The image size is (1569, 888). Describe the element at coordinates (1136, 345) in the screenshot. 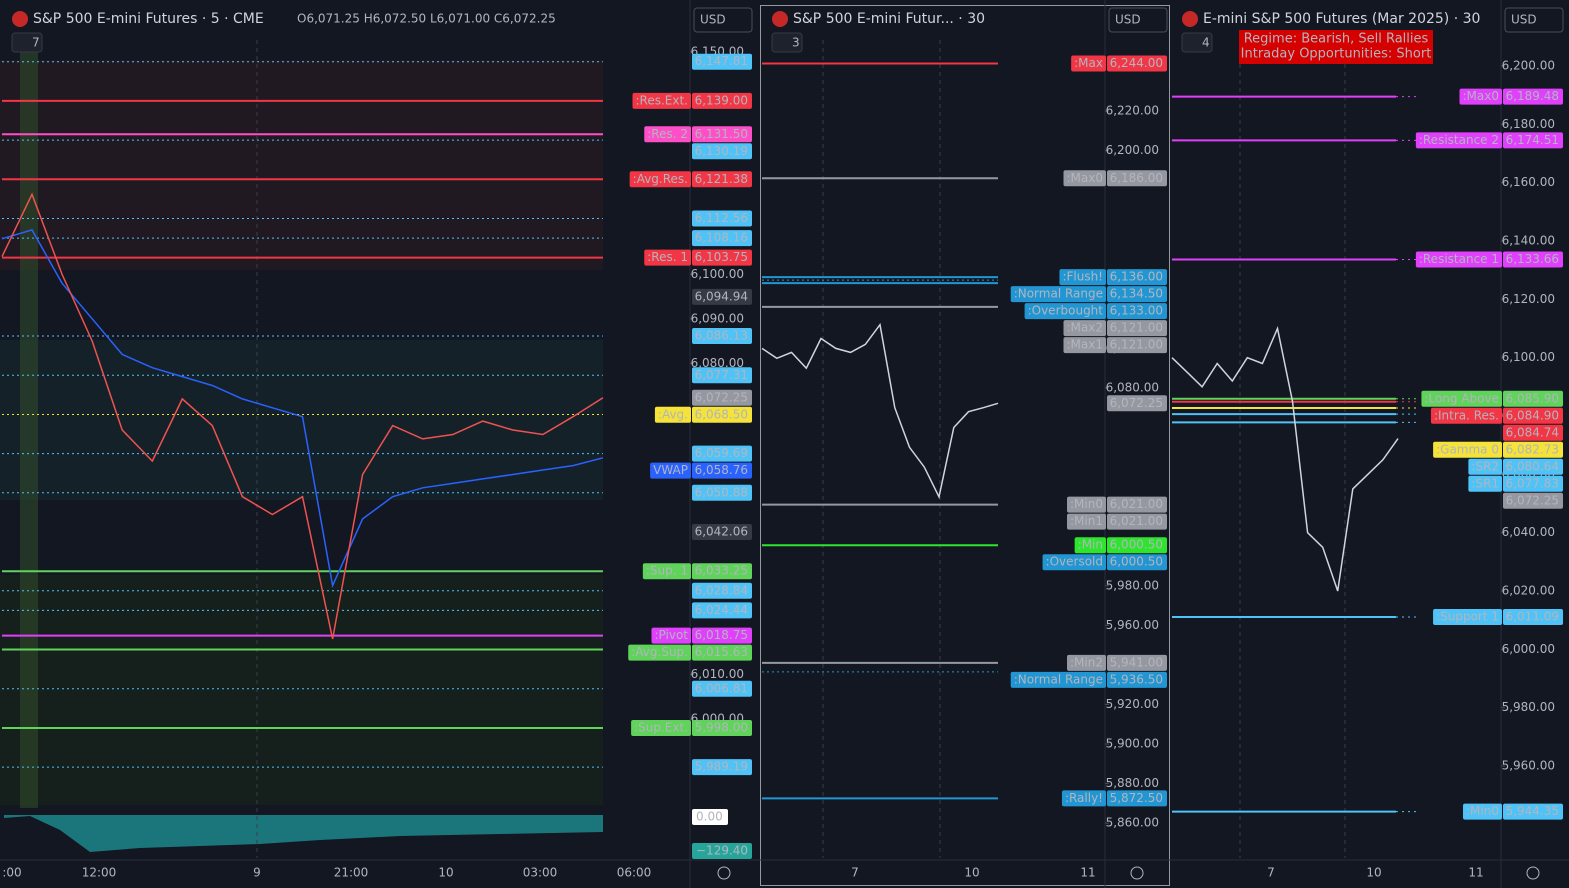

I see `price-label: 6,121.00` at that location.